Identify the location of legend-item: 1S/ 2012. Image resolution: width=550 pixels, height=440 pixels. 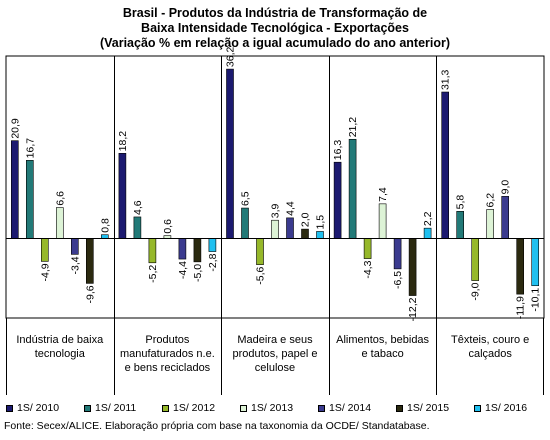
(188, 408).